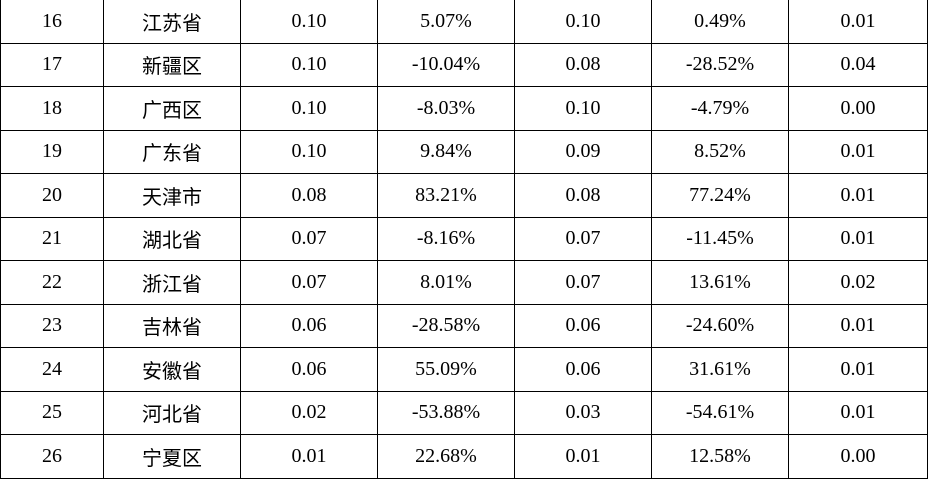 This screenshot has height=479, width=928. What do you see at coordinates (446, 64) in the screenshot?
I see `table-cell: -10.04%` at bounding box center [446, 64].